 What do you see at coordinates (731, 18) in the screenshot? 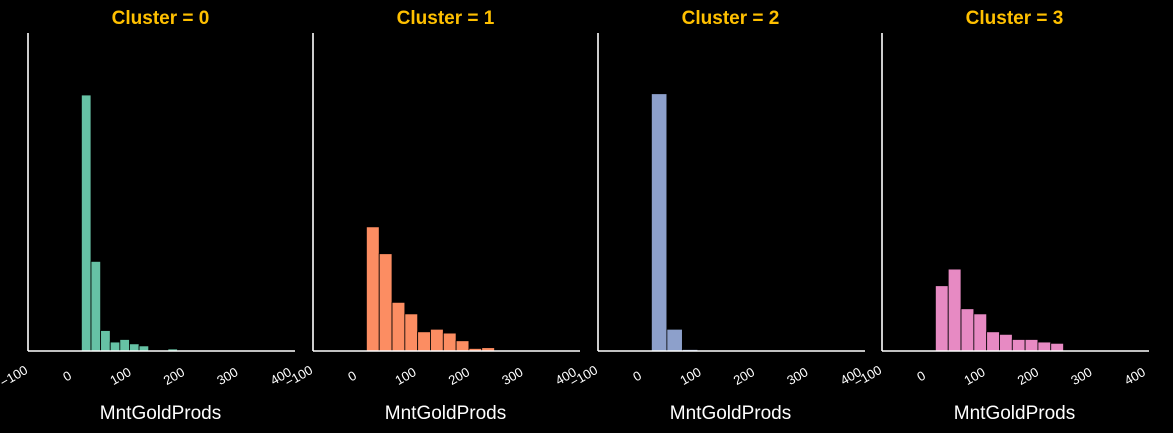
I see `panel-title: Cluster = 2` at bounding box center [731, 18].